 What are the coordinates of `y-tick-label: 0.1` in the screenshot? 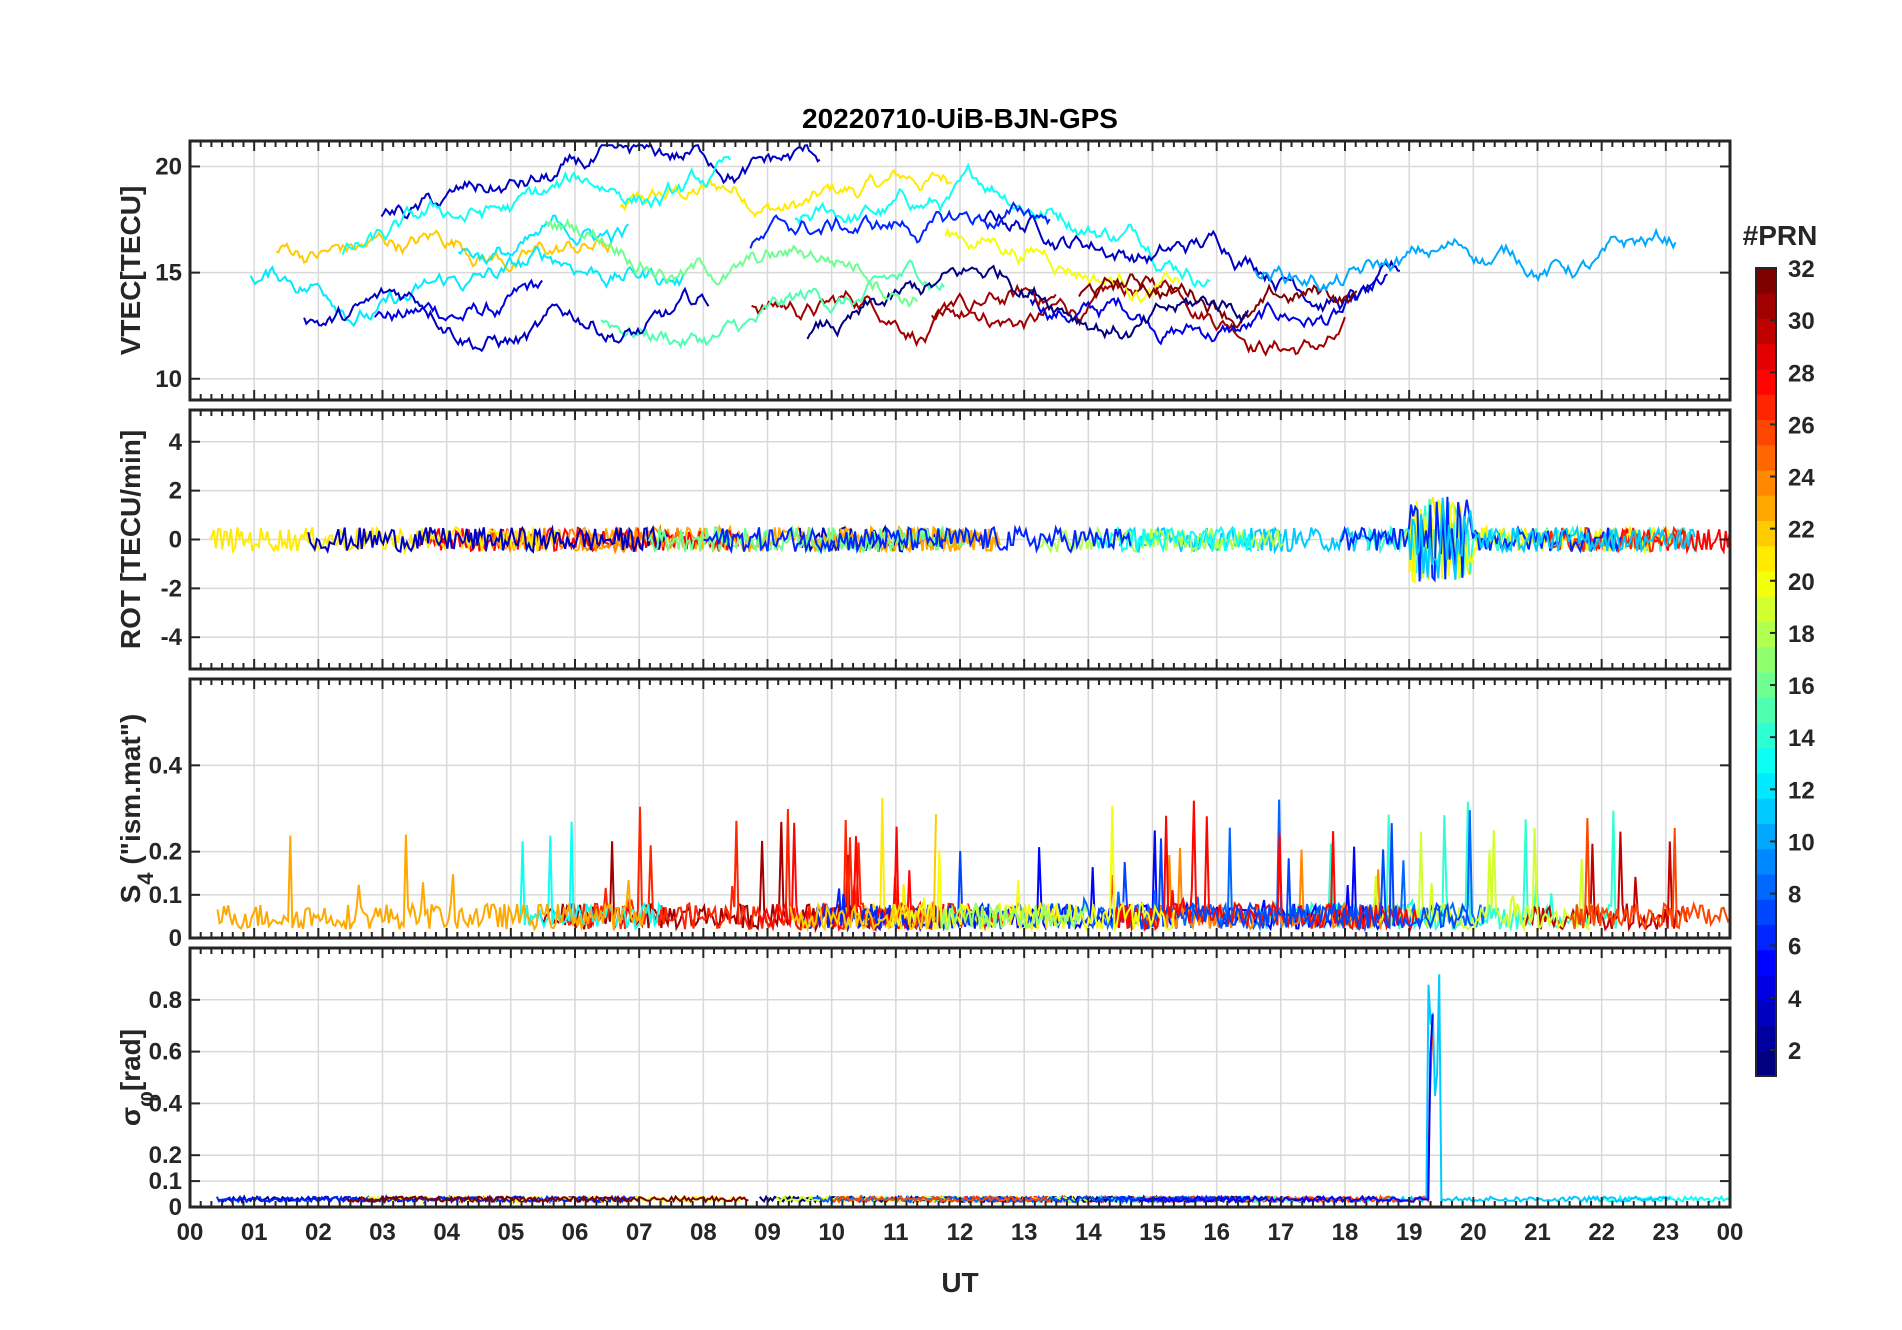 It's located at (165, 895).